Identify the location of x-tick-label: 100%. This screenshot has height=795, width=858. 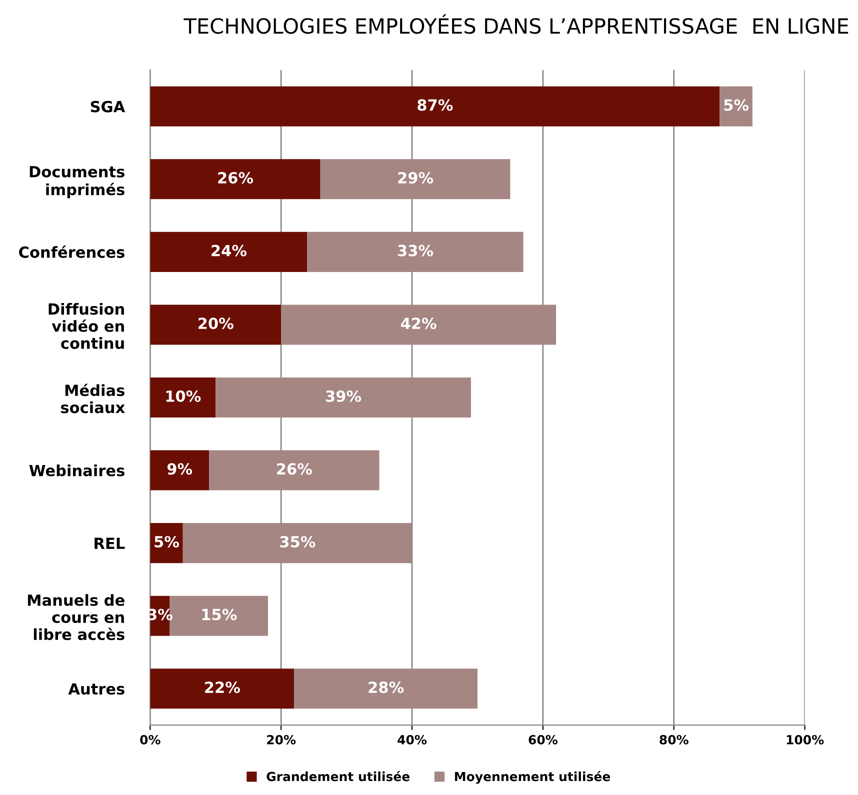
(805, 739).